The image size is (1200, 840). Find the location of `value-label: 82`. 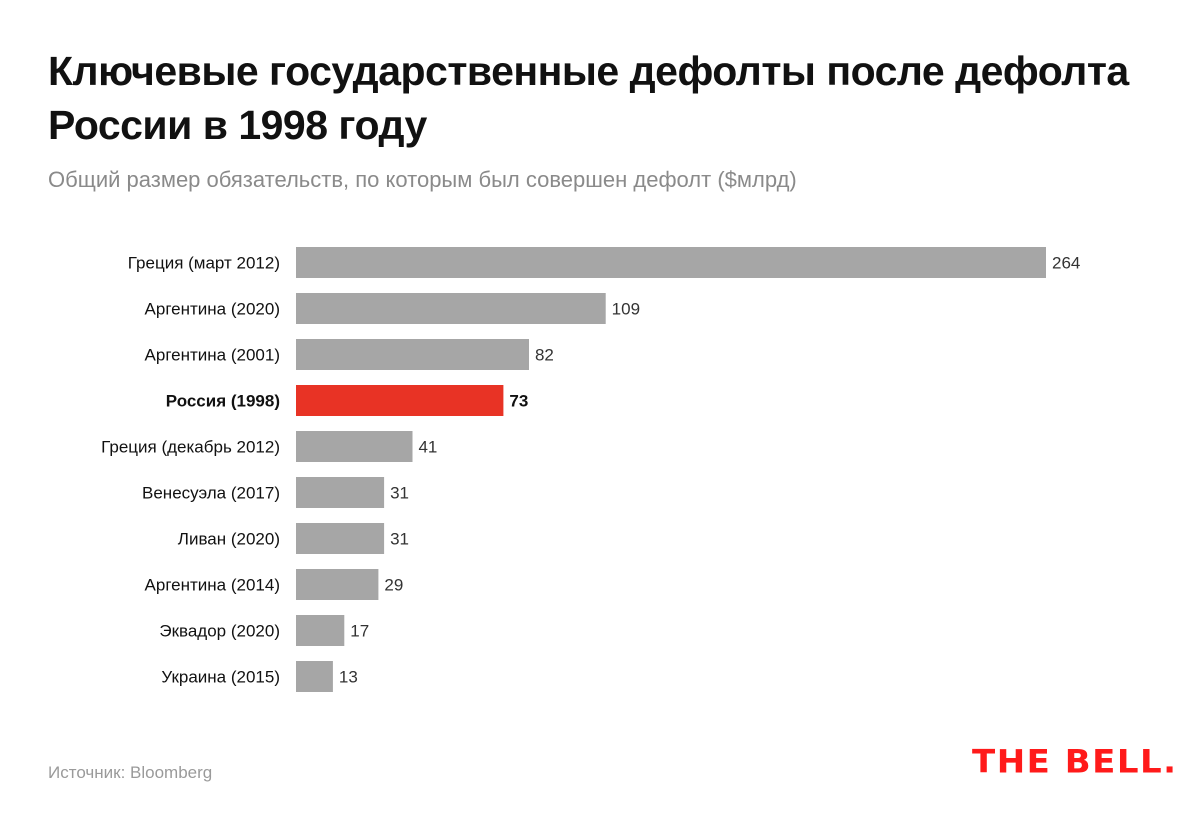

value-label: 82 is located at coordinates (544, 355).